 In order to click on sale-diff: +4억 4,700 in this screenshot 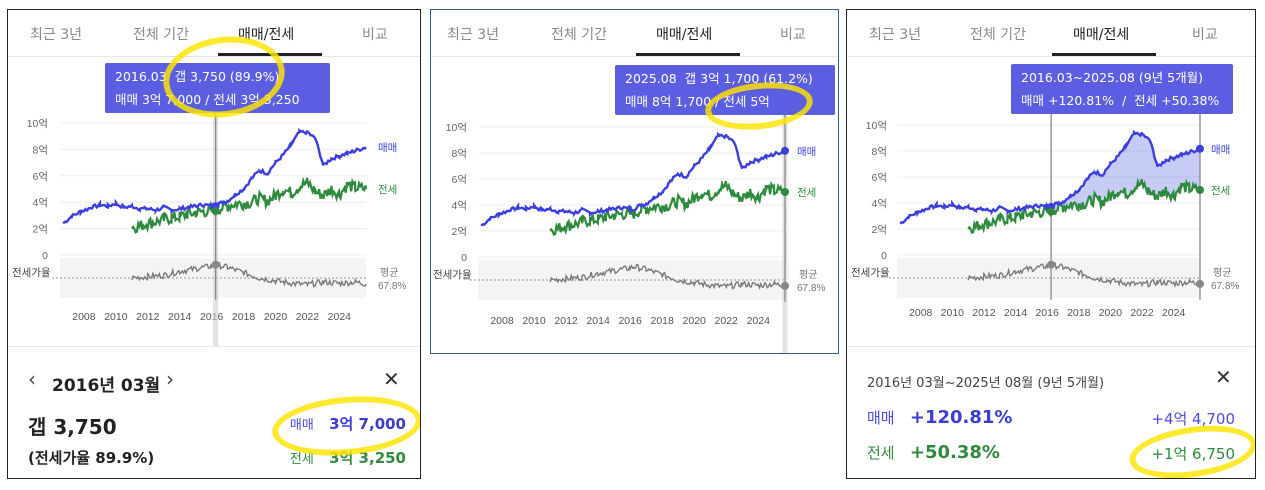, I will do `click(1193, 419)`.